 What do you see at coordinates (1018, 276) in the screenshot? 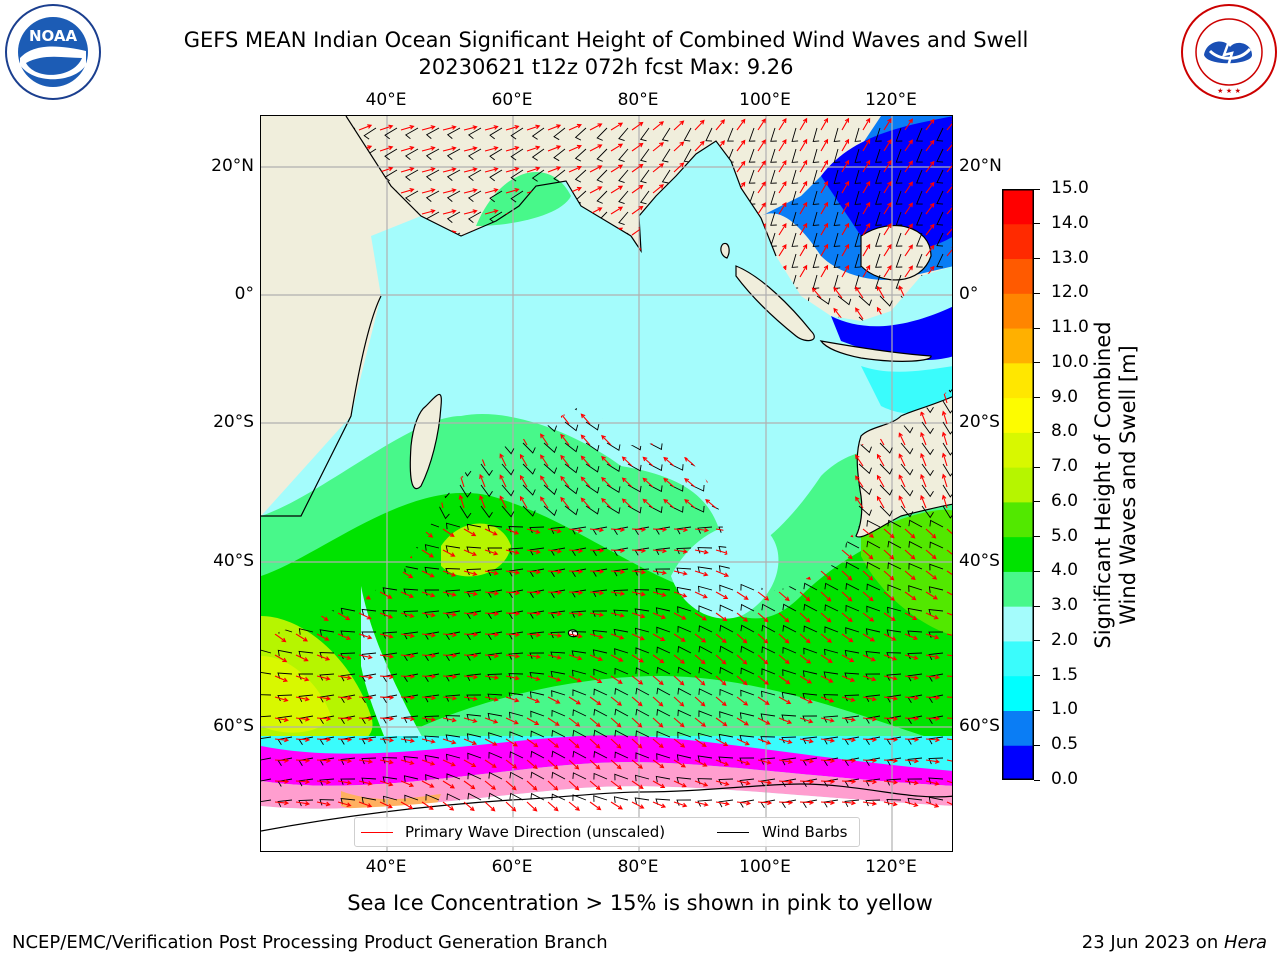
I see `colorbar-swatch` at bounding box center [1018, 276].